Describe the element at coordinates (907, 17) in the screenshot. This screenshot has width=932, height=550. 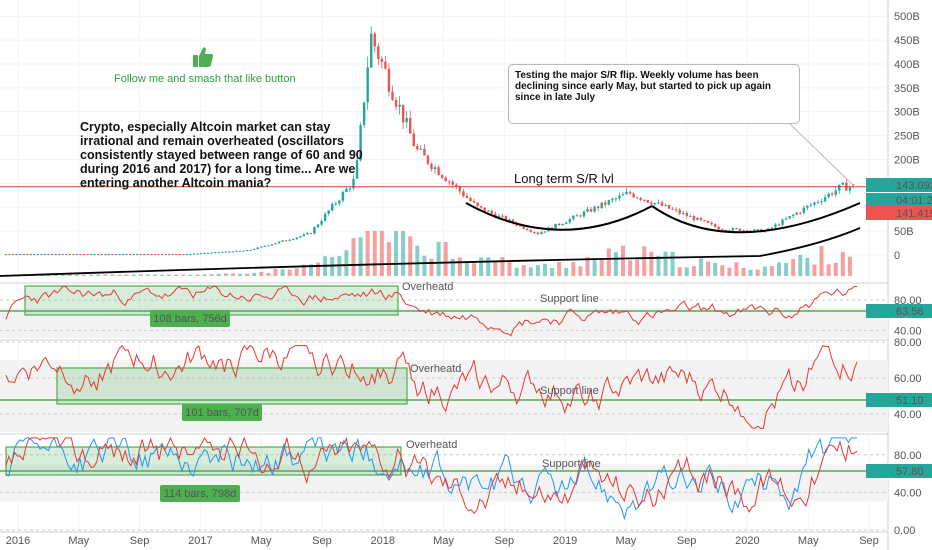
I see `y-tick-label: 500B` at that location.